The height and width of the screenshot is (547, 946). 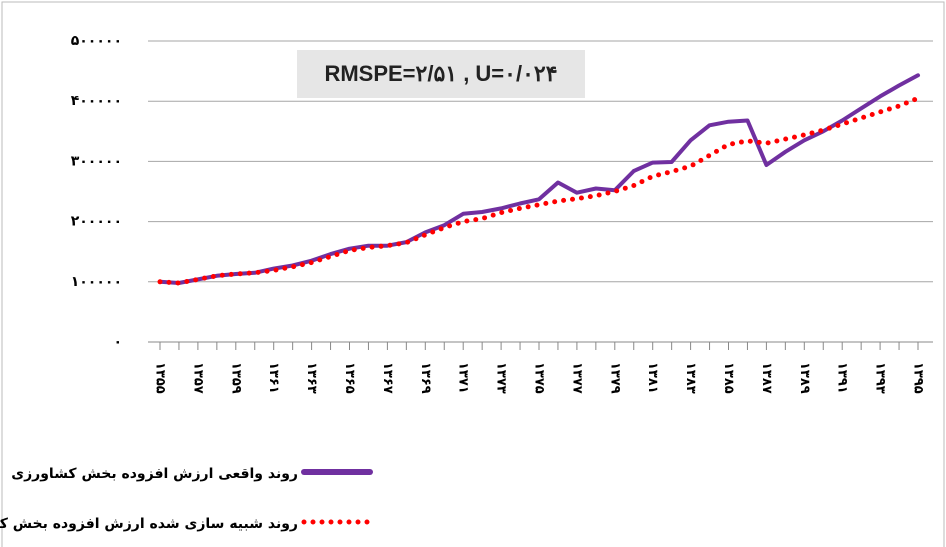 I want to click on annotation: RMSPE=۲/۵۱ , U=۰/۰۲۴, so click(x=440, y=73).